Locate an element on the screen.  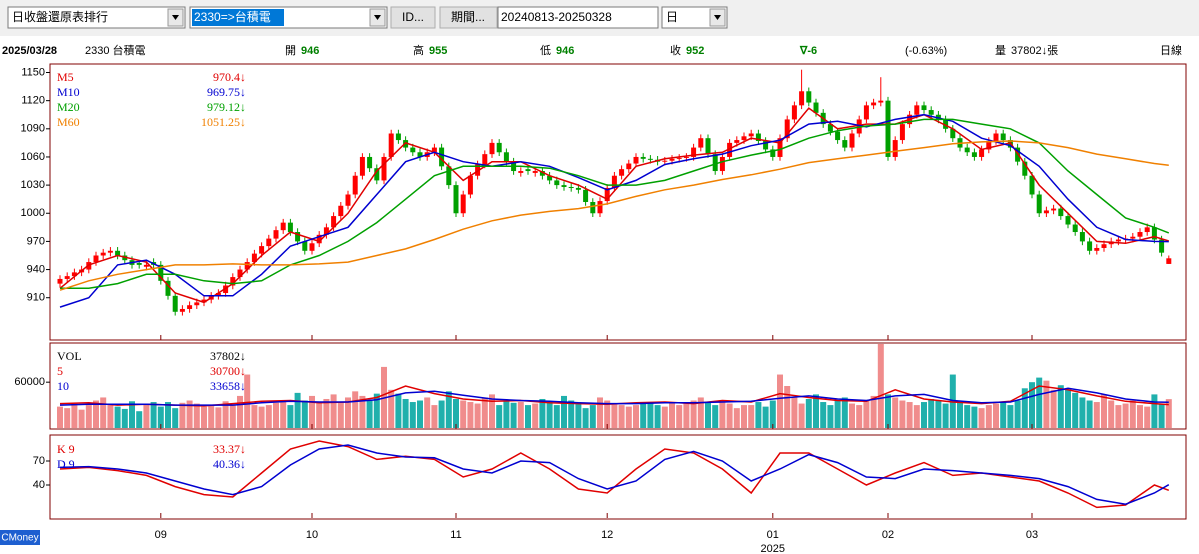
x-tick-label: 11 is located at coordinates (455, 535).